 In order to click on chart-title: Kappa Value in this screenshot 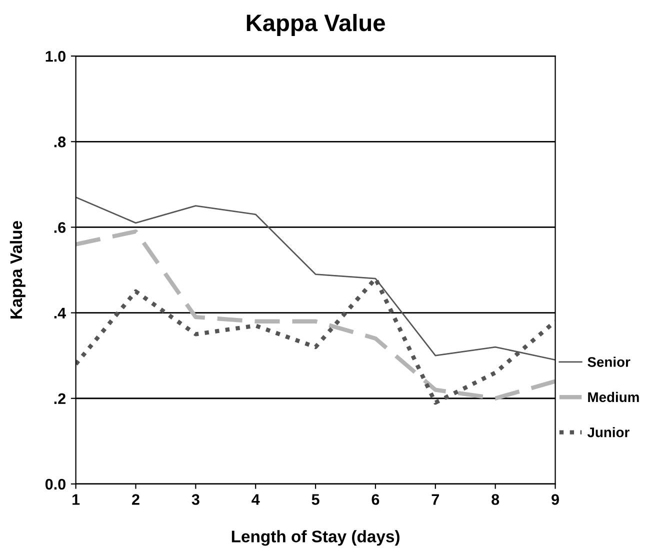, I will do `click(315, 25)`.